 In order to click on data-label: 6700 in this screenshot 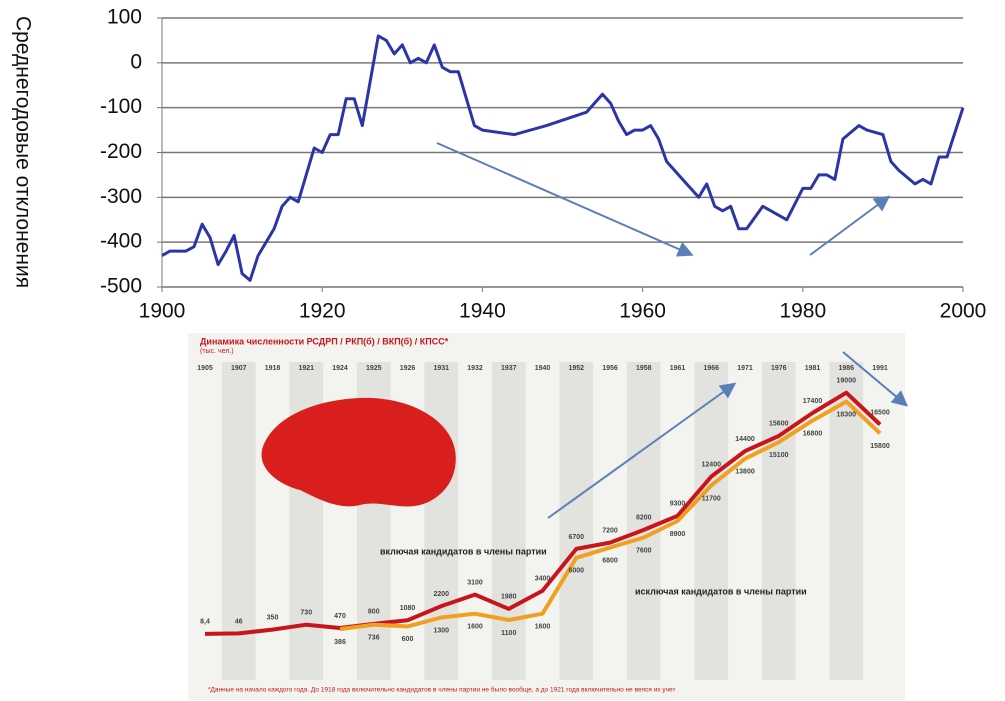, I will do `click(576, 537)`.